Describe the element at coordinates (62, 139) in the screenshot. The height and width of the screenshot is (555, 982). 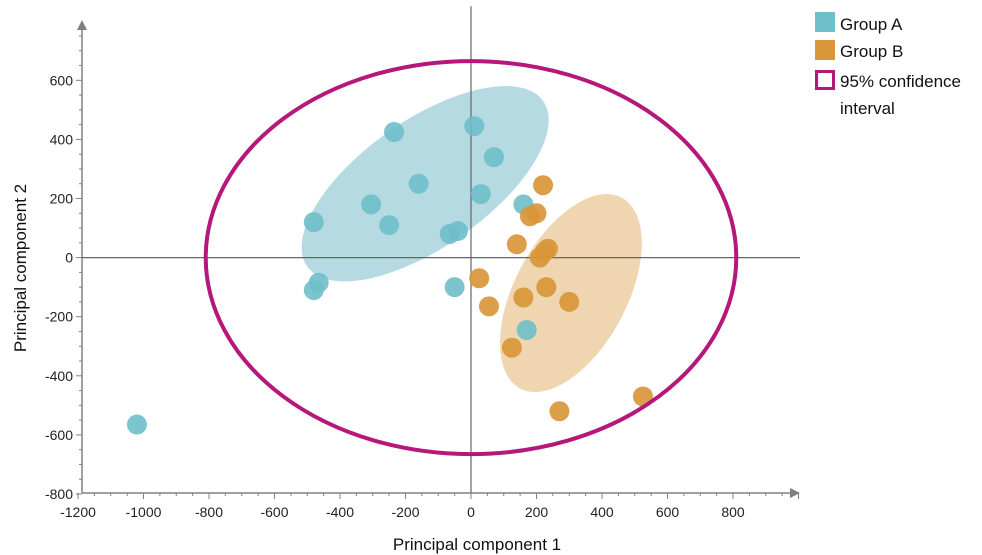
I see `y-tick-label: 400` at that location.